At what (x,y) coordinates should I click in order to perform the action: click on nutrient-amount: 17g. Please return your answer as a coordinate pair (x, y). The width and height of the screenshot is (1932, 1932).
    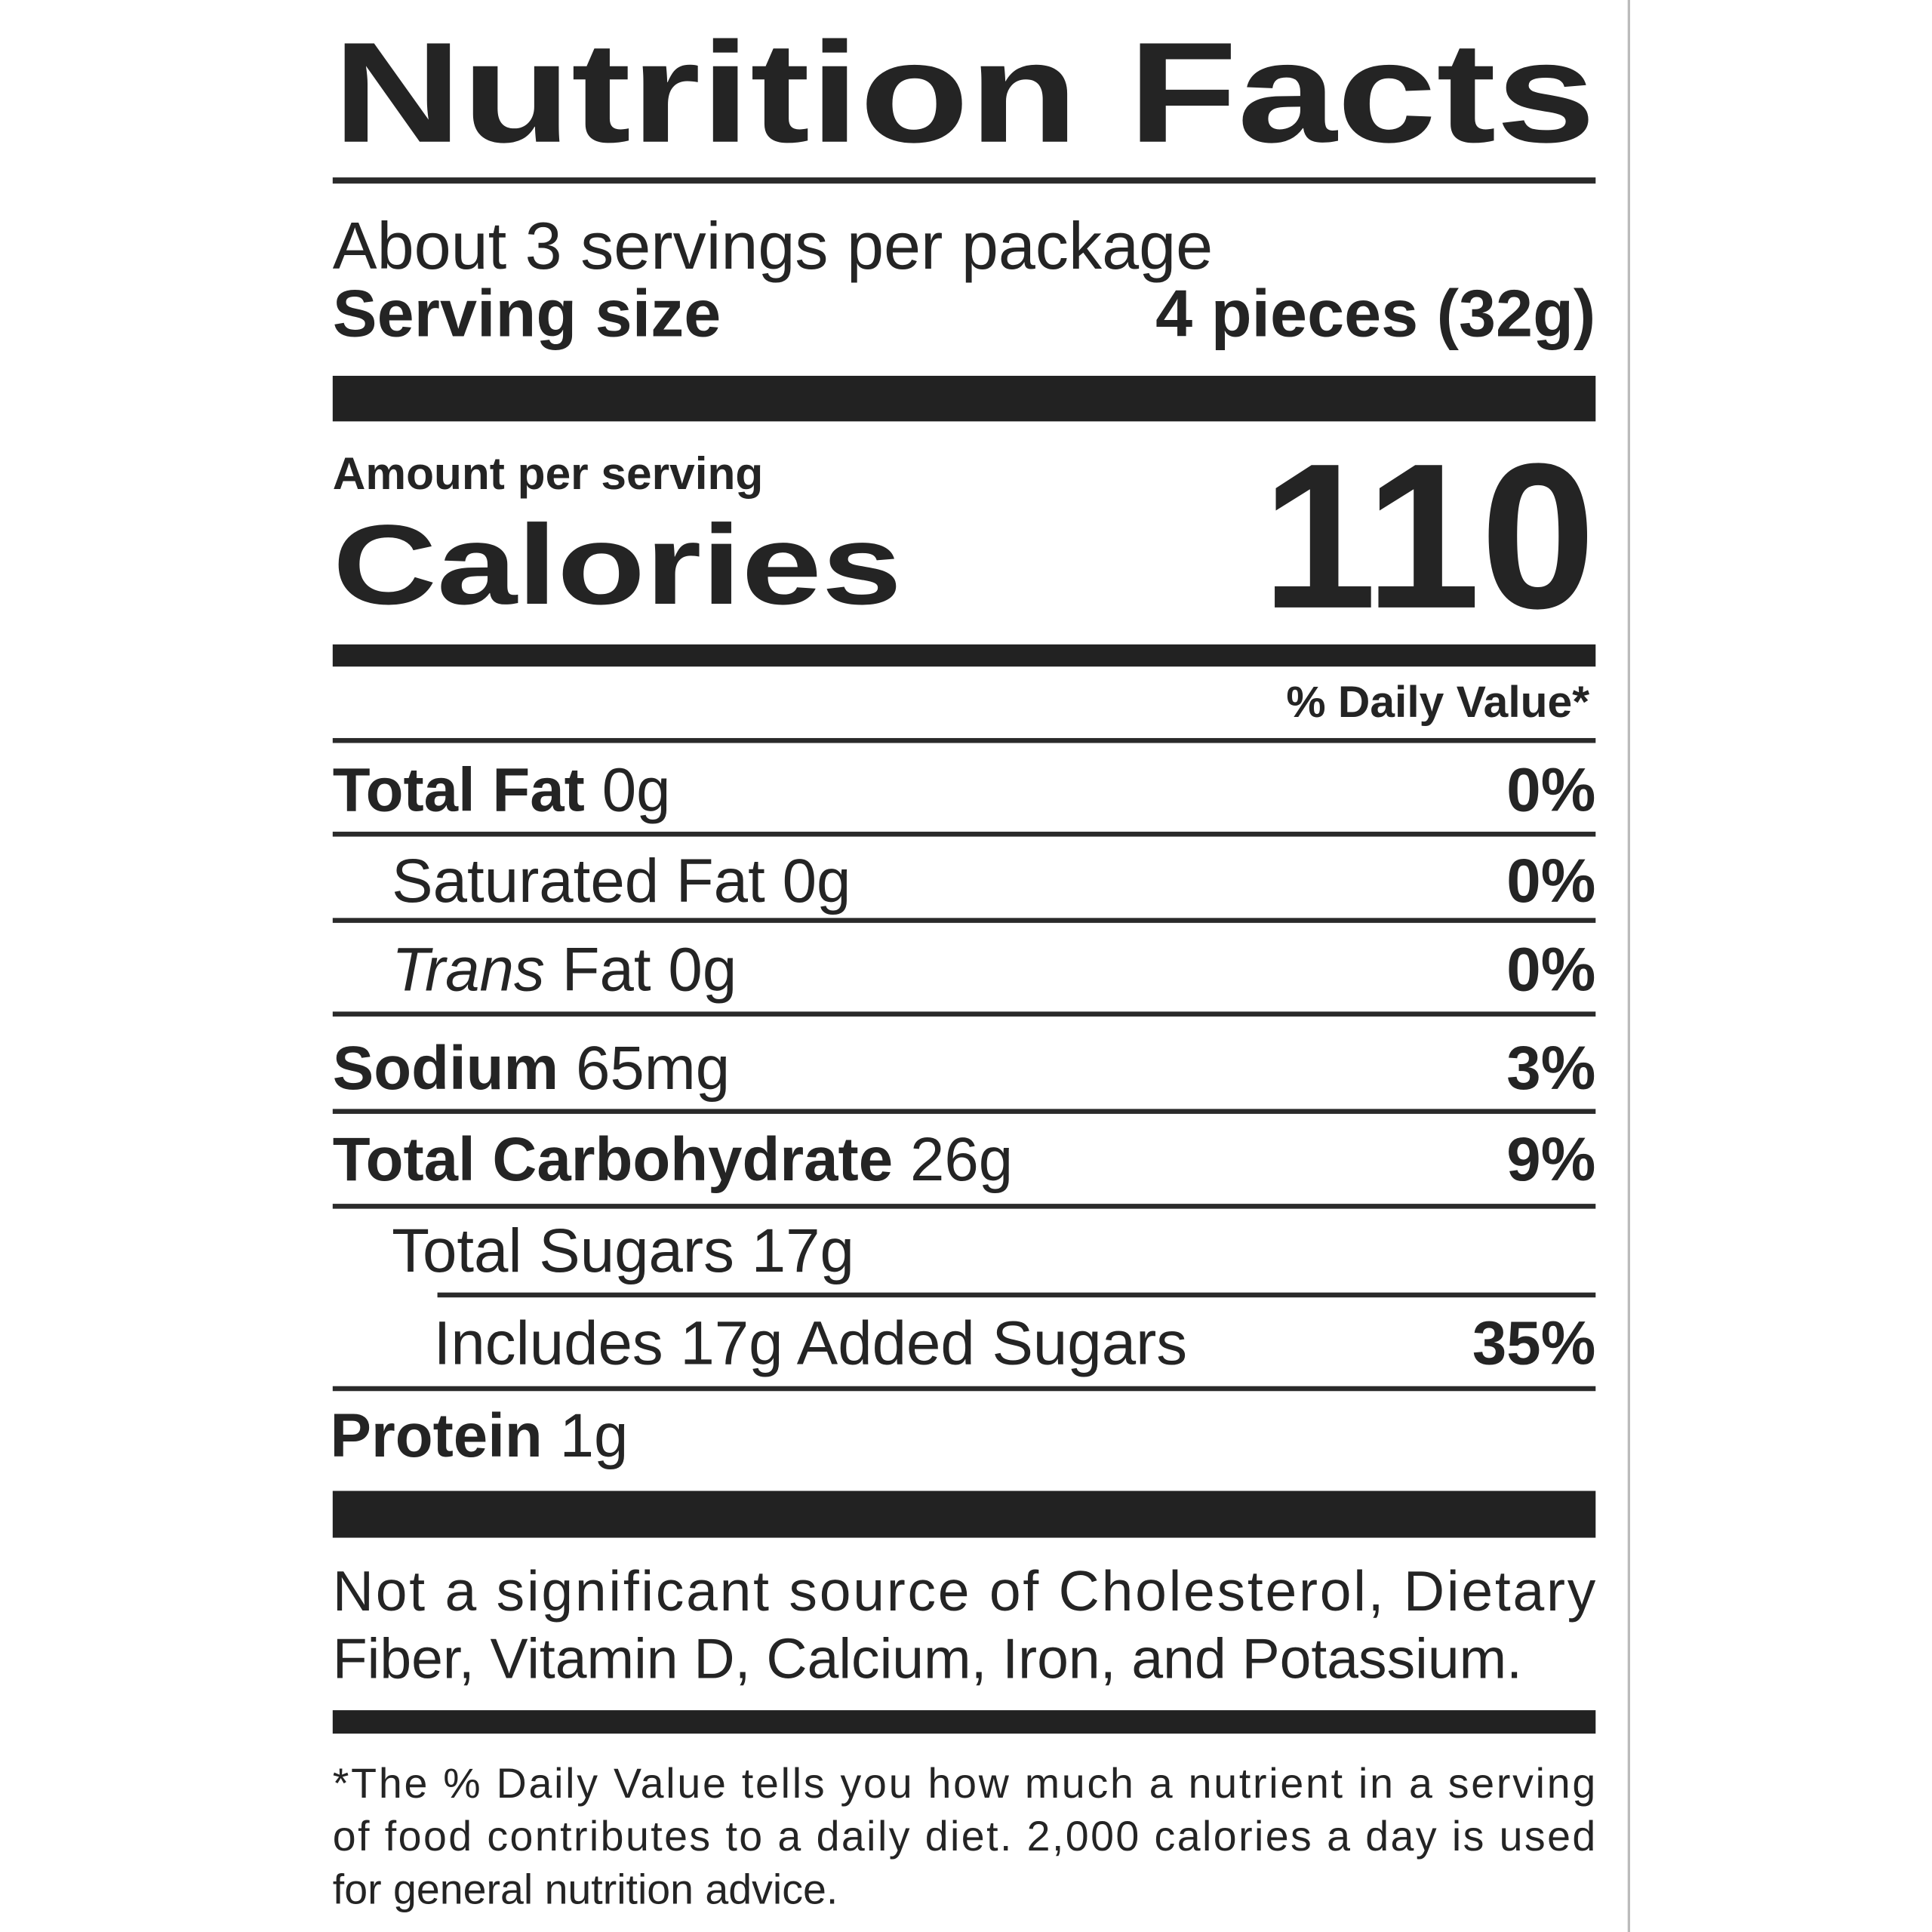
    Looking at the image, I should click on (803, 1251).